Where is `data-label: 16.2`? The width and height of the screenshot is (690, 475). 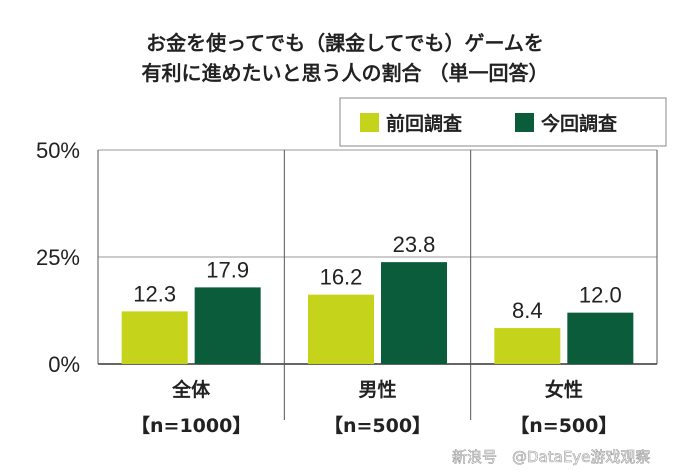 data-label: 16.2 is located at coordinates (341, 277).